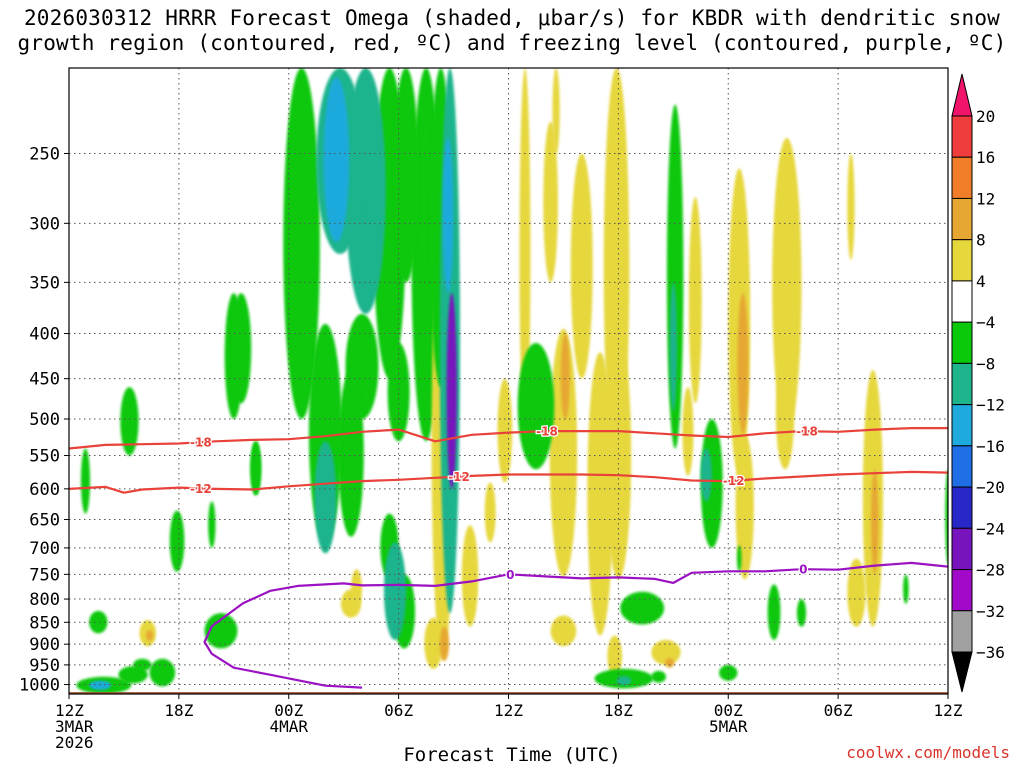 This screenshot has width=1024, height=768. Describe the element at coordinates (978, 383) in the screenshot. I see `colorbar: 20 16 12 8 4 −4 −8 −12 −16 −20 −24 −28 −32 −36` at that location.